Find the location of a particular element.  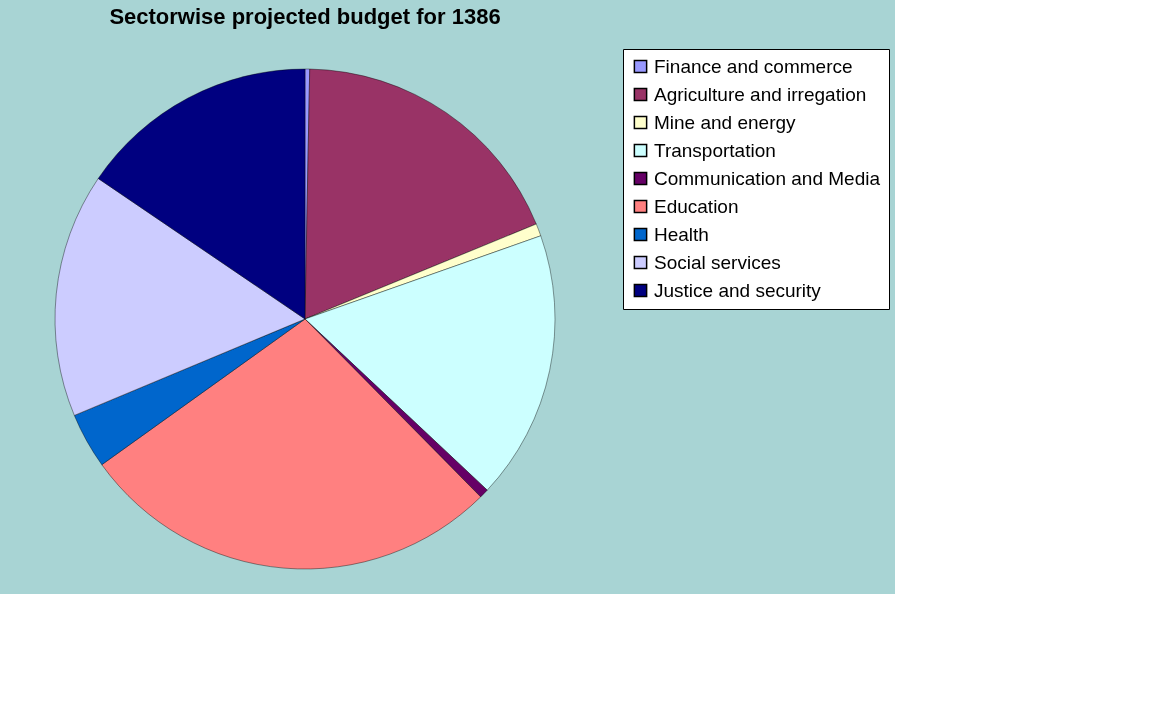

legend-label: Finance and commerce is located at coordinates (753, 66).